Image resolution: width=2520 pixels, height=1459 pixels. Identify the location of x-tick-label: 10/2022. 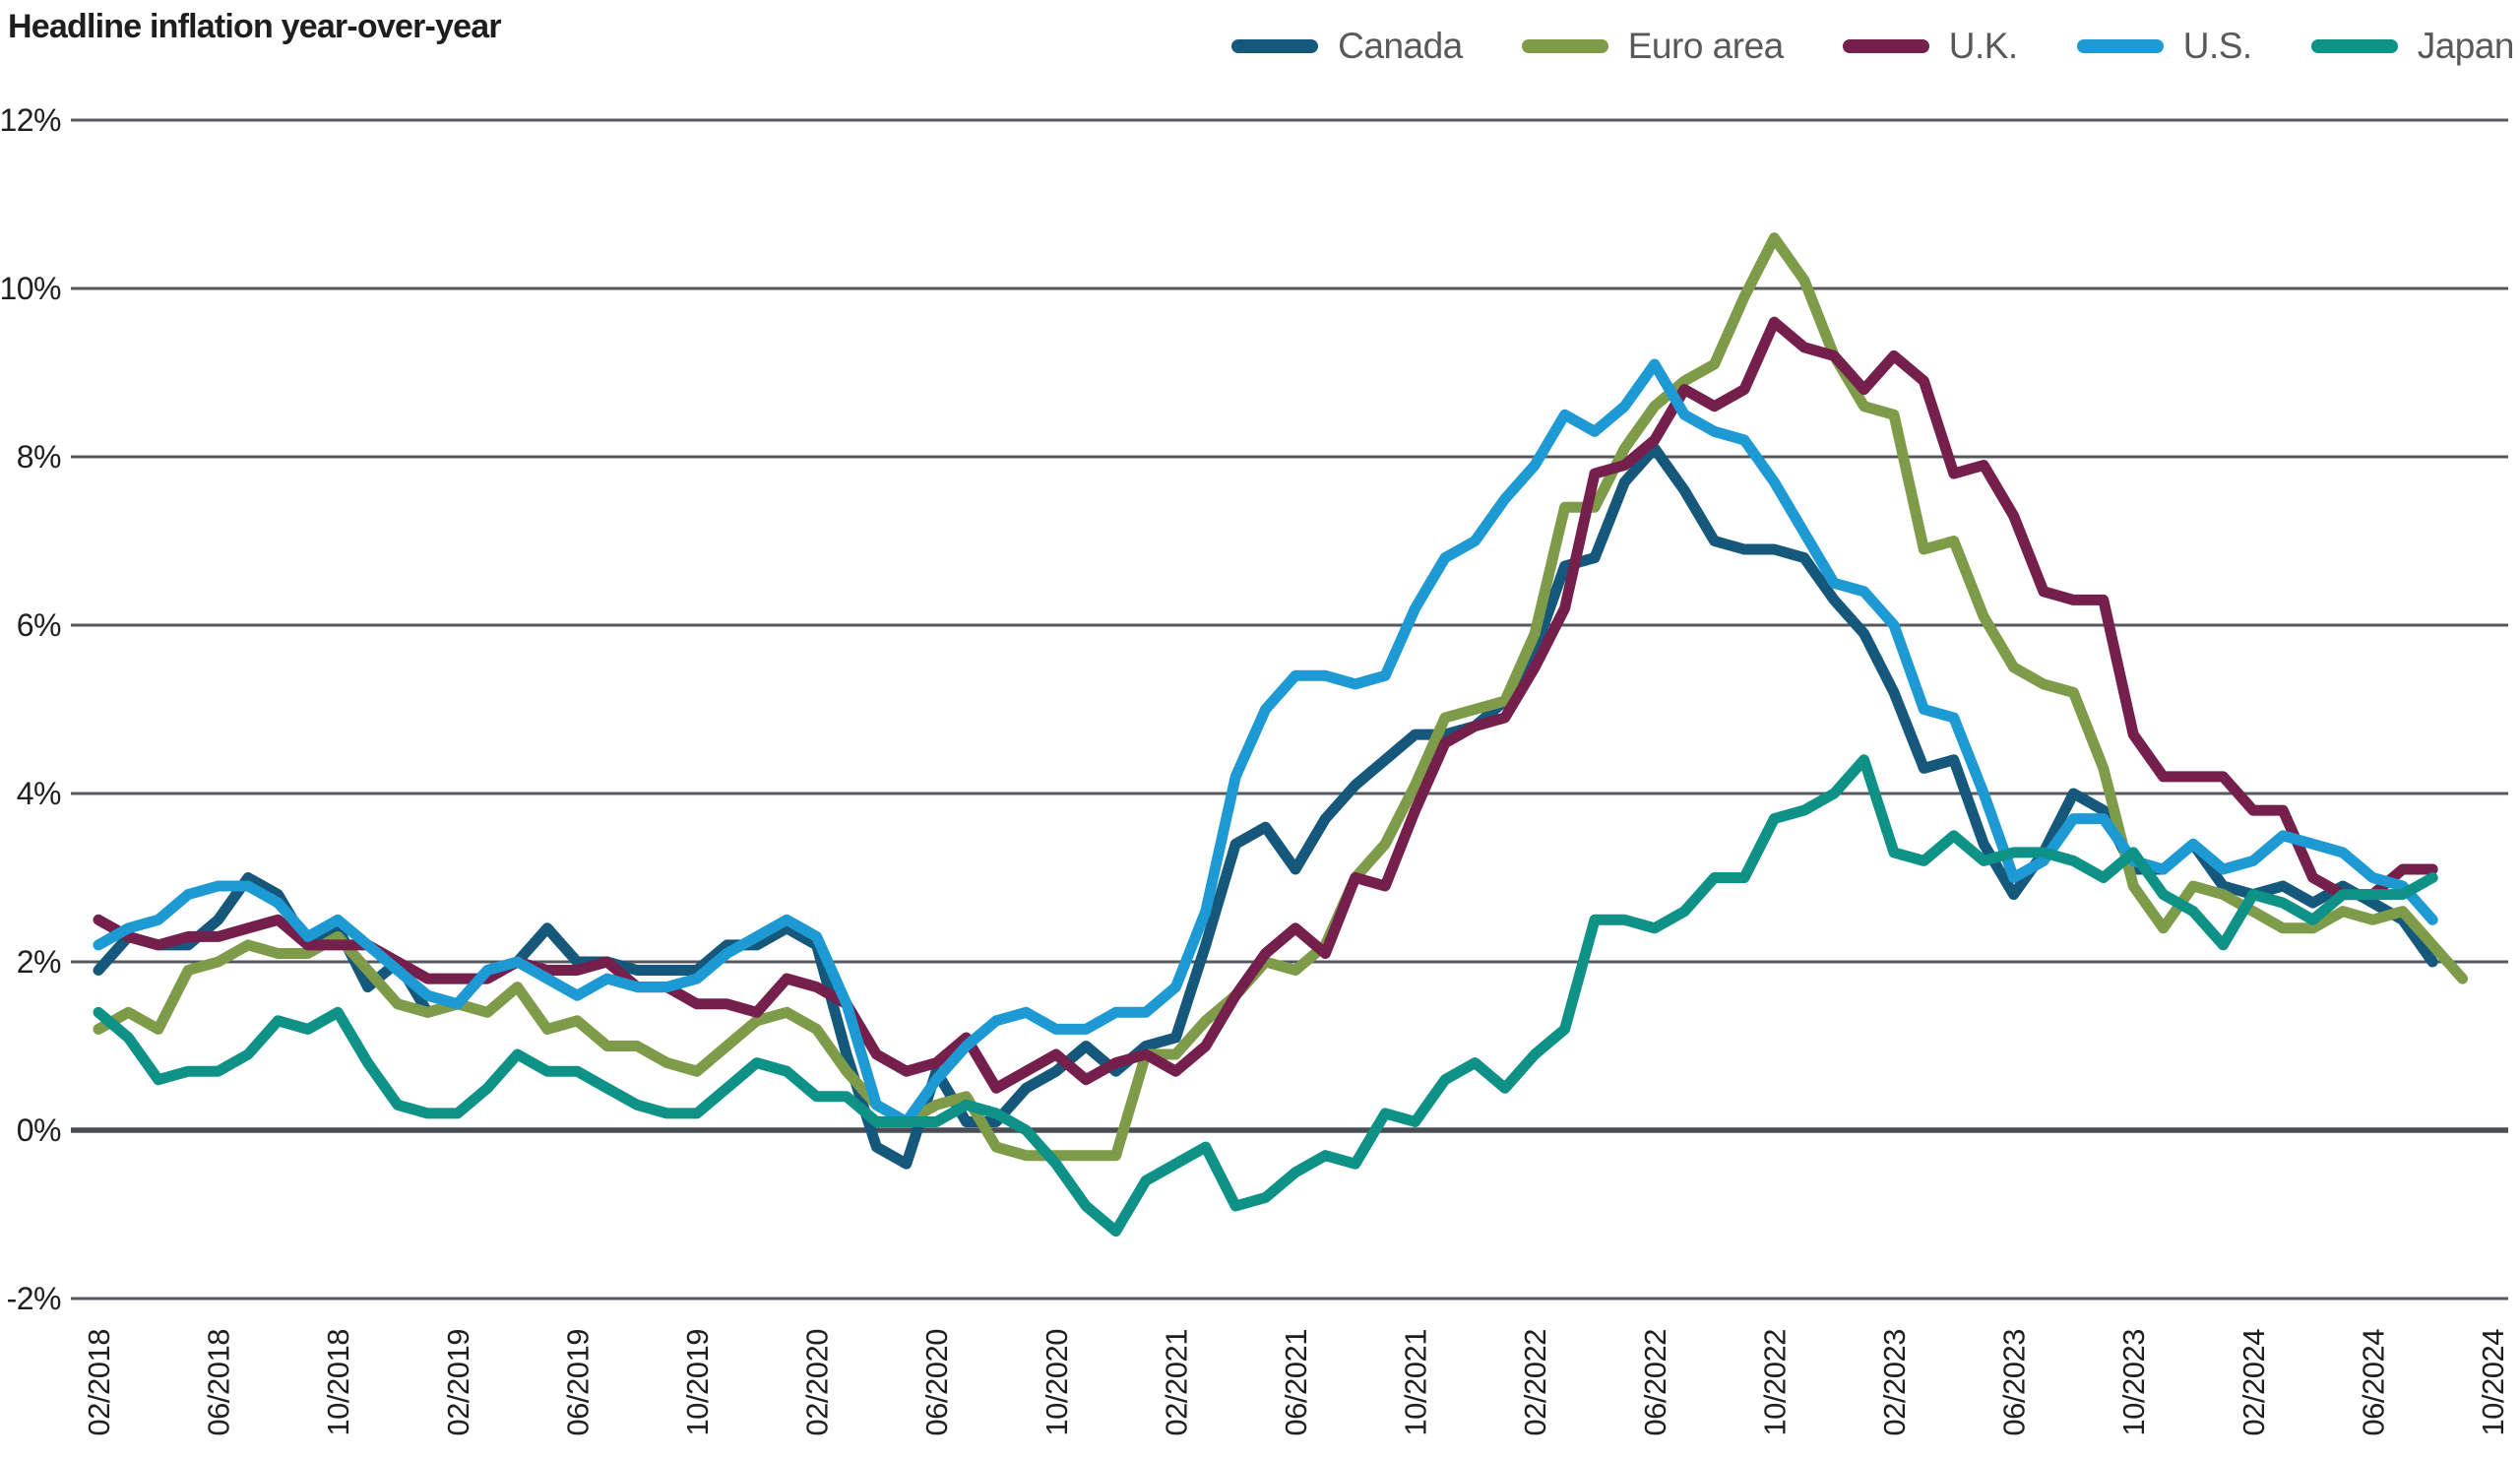
(1774, 1382).